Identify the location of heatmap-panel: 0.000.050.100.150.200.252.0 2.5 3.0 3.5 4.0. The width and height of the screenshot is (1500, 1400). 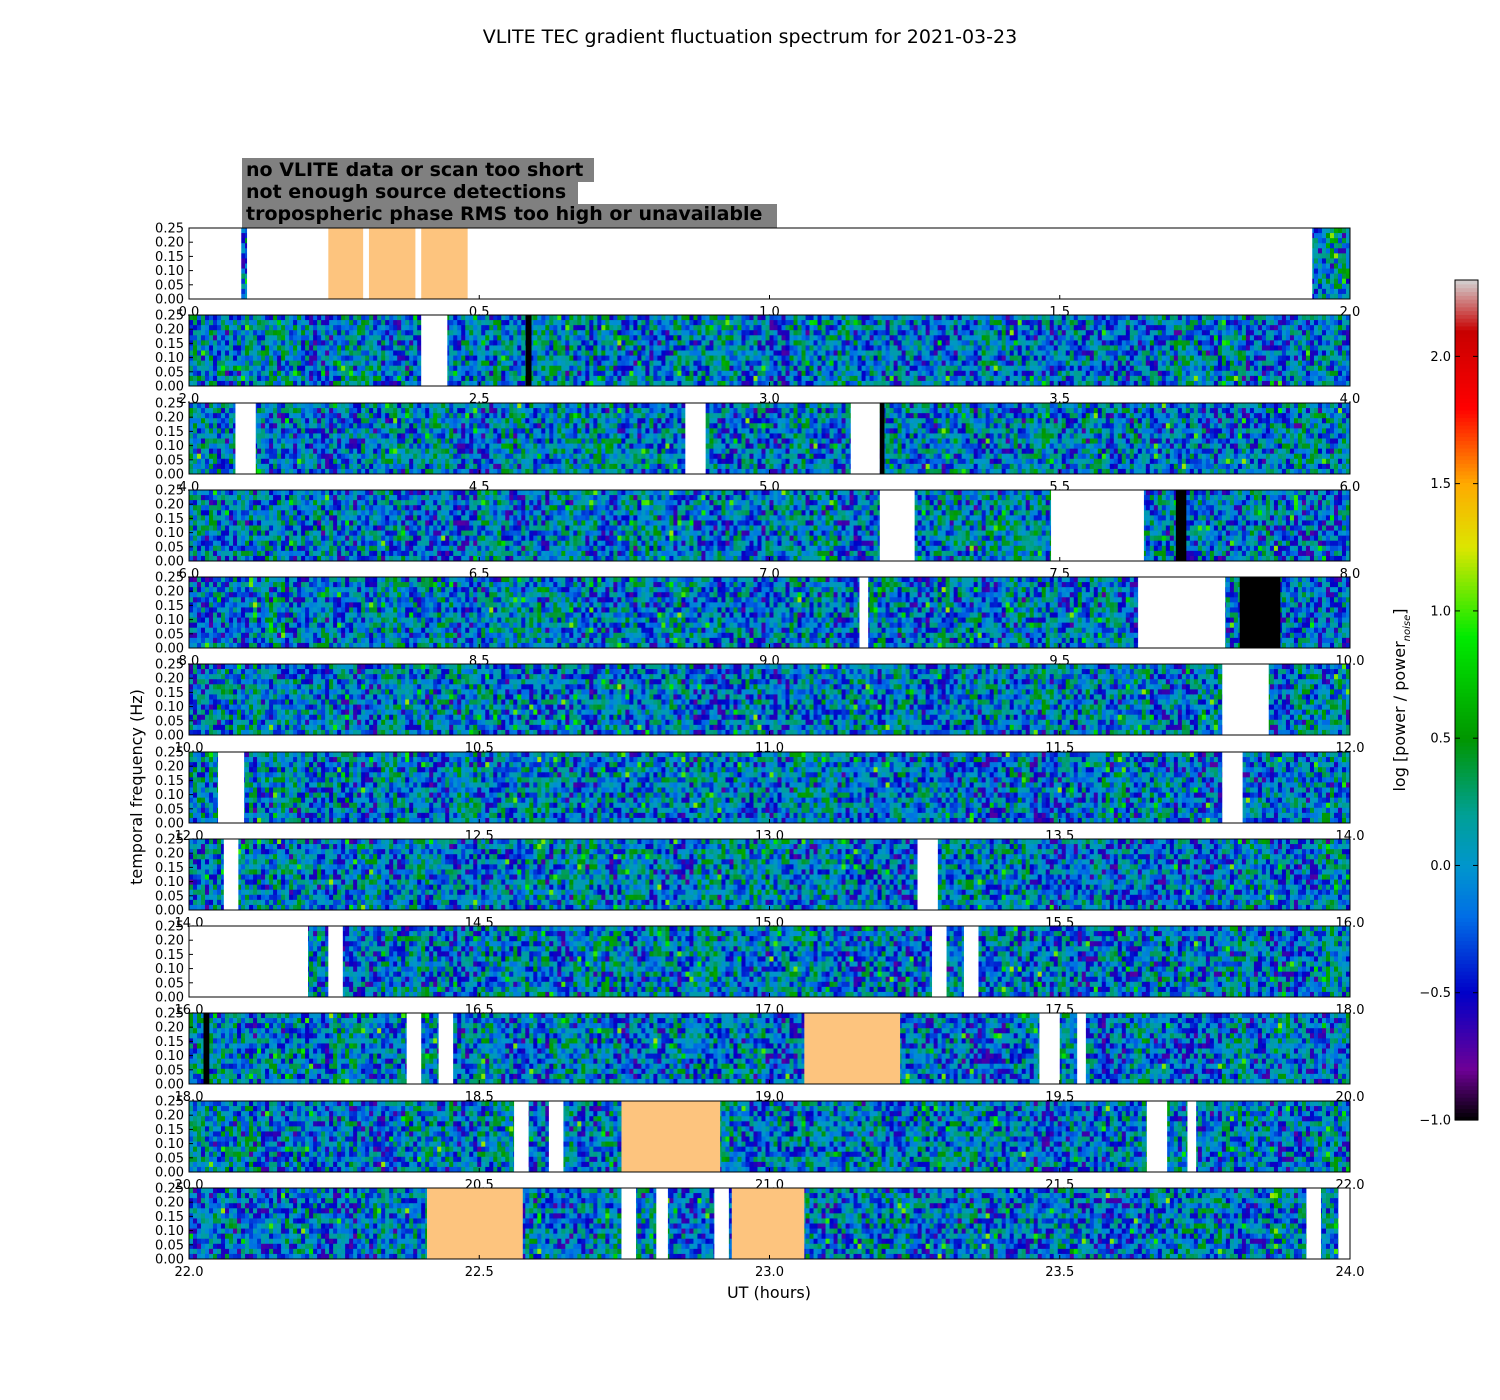
(757, 358).